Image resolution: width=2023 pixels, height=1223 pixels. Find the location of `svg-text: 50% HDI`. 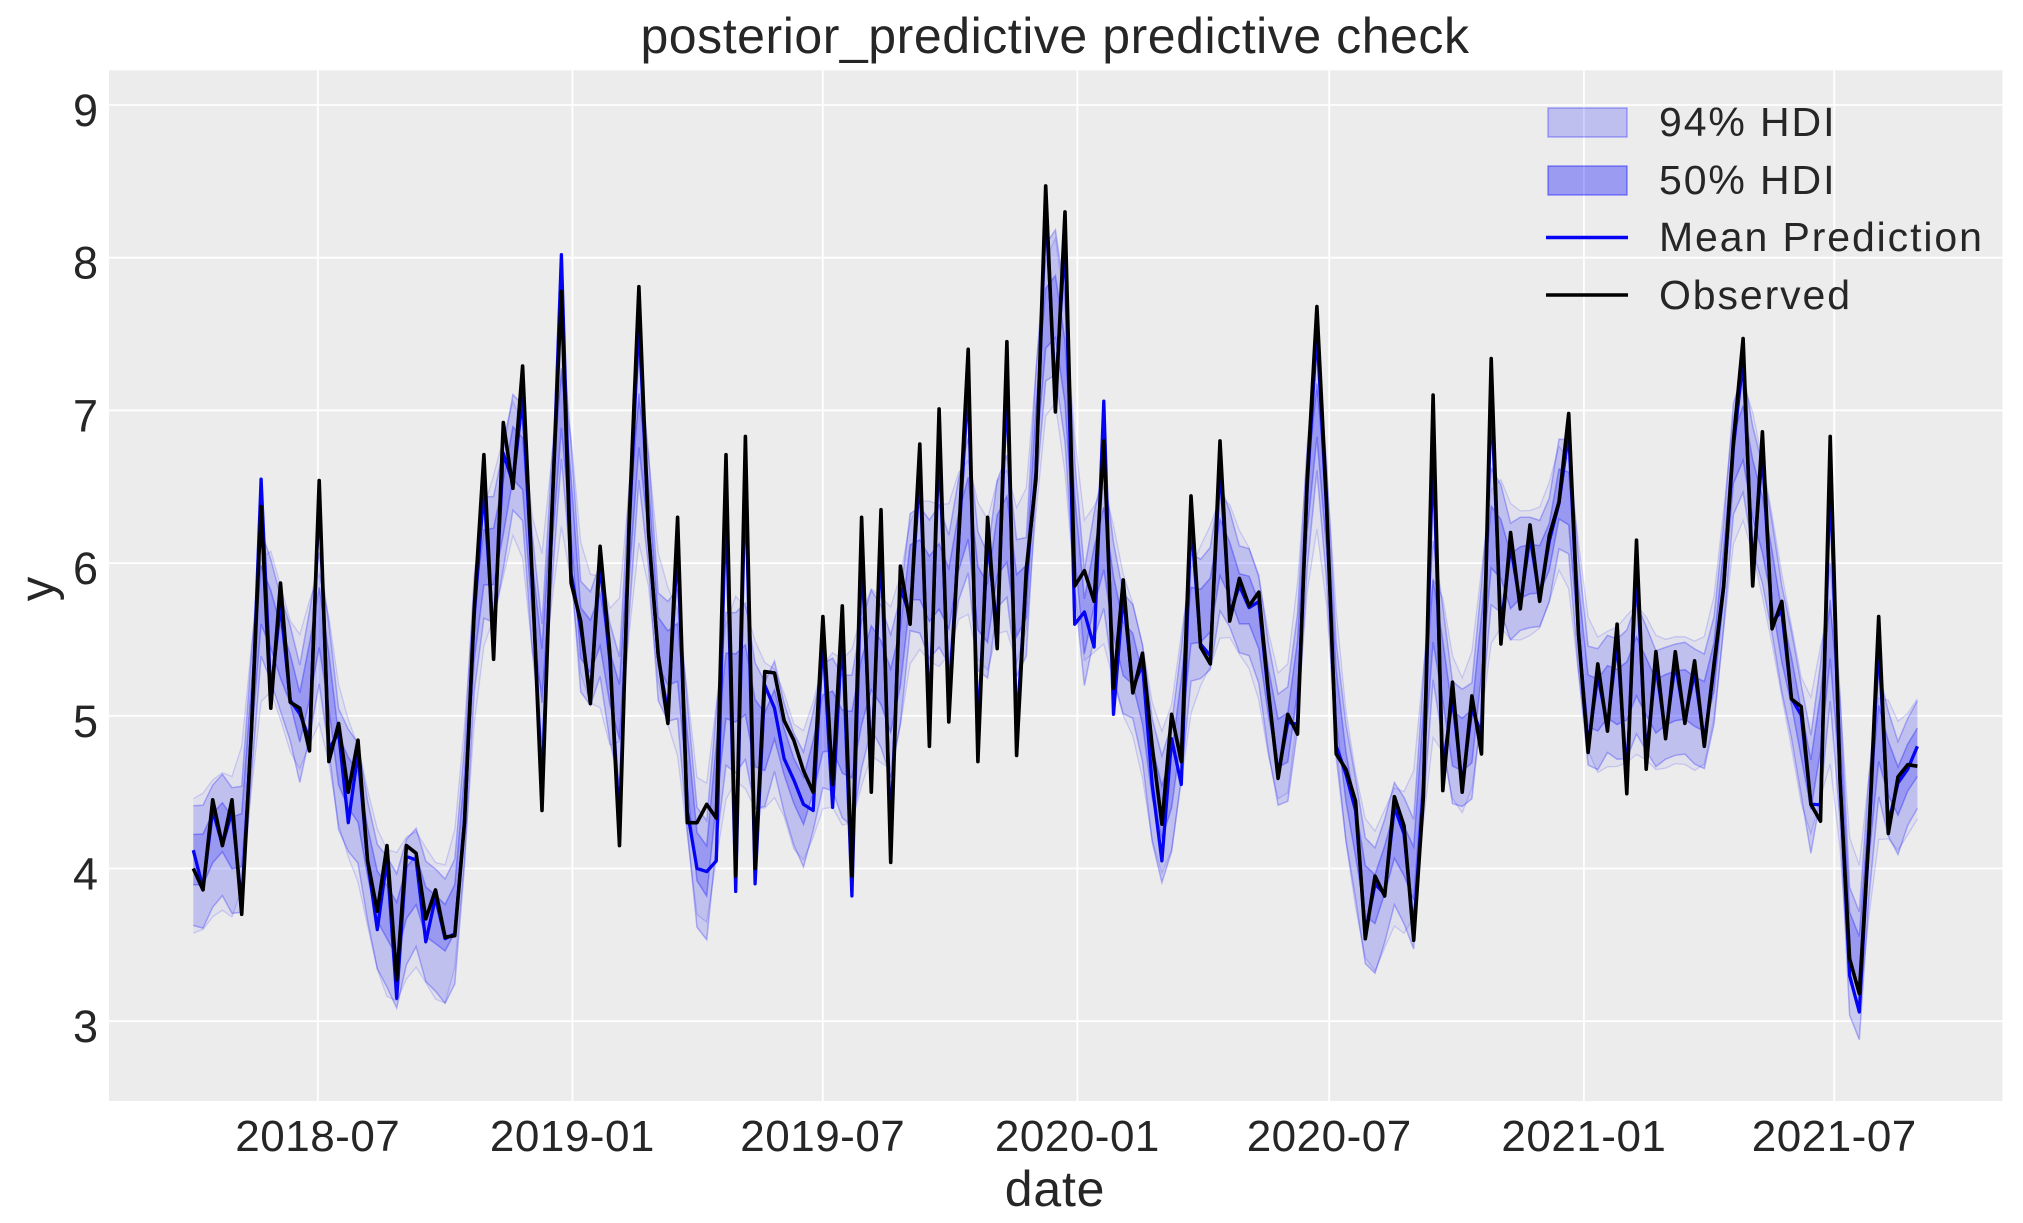

svg-text: 50% HDI is located at coordinates (1747, 180).